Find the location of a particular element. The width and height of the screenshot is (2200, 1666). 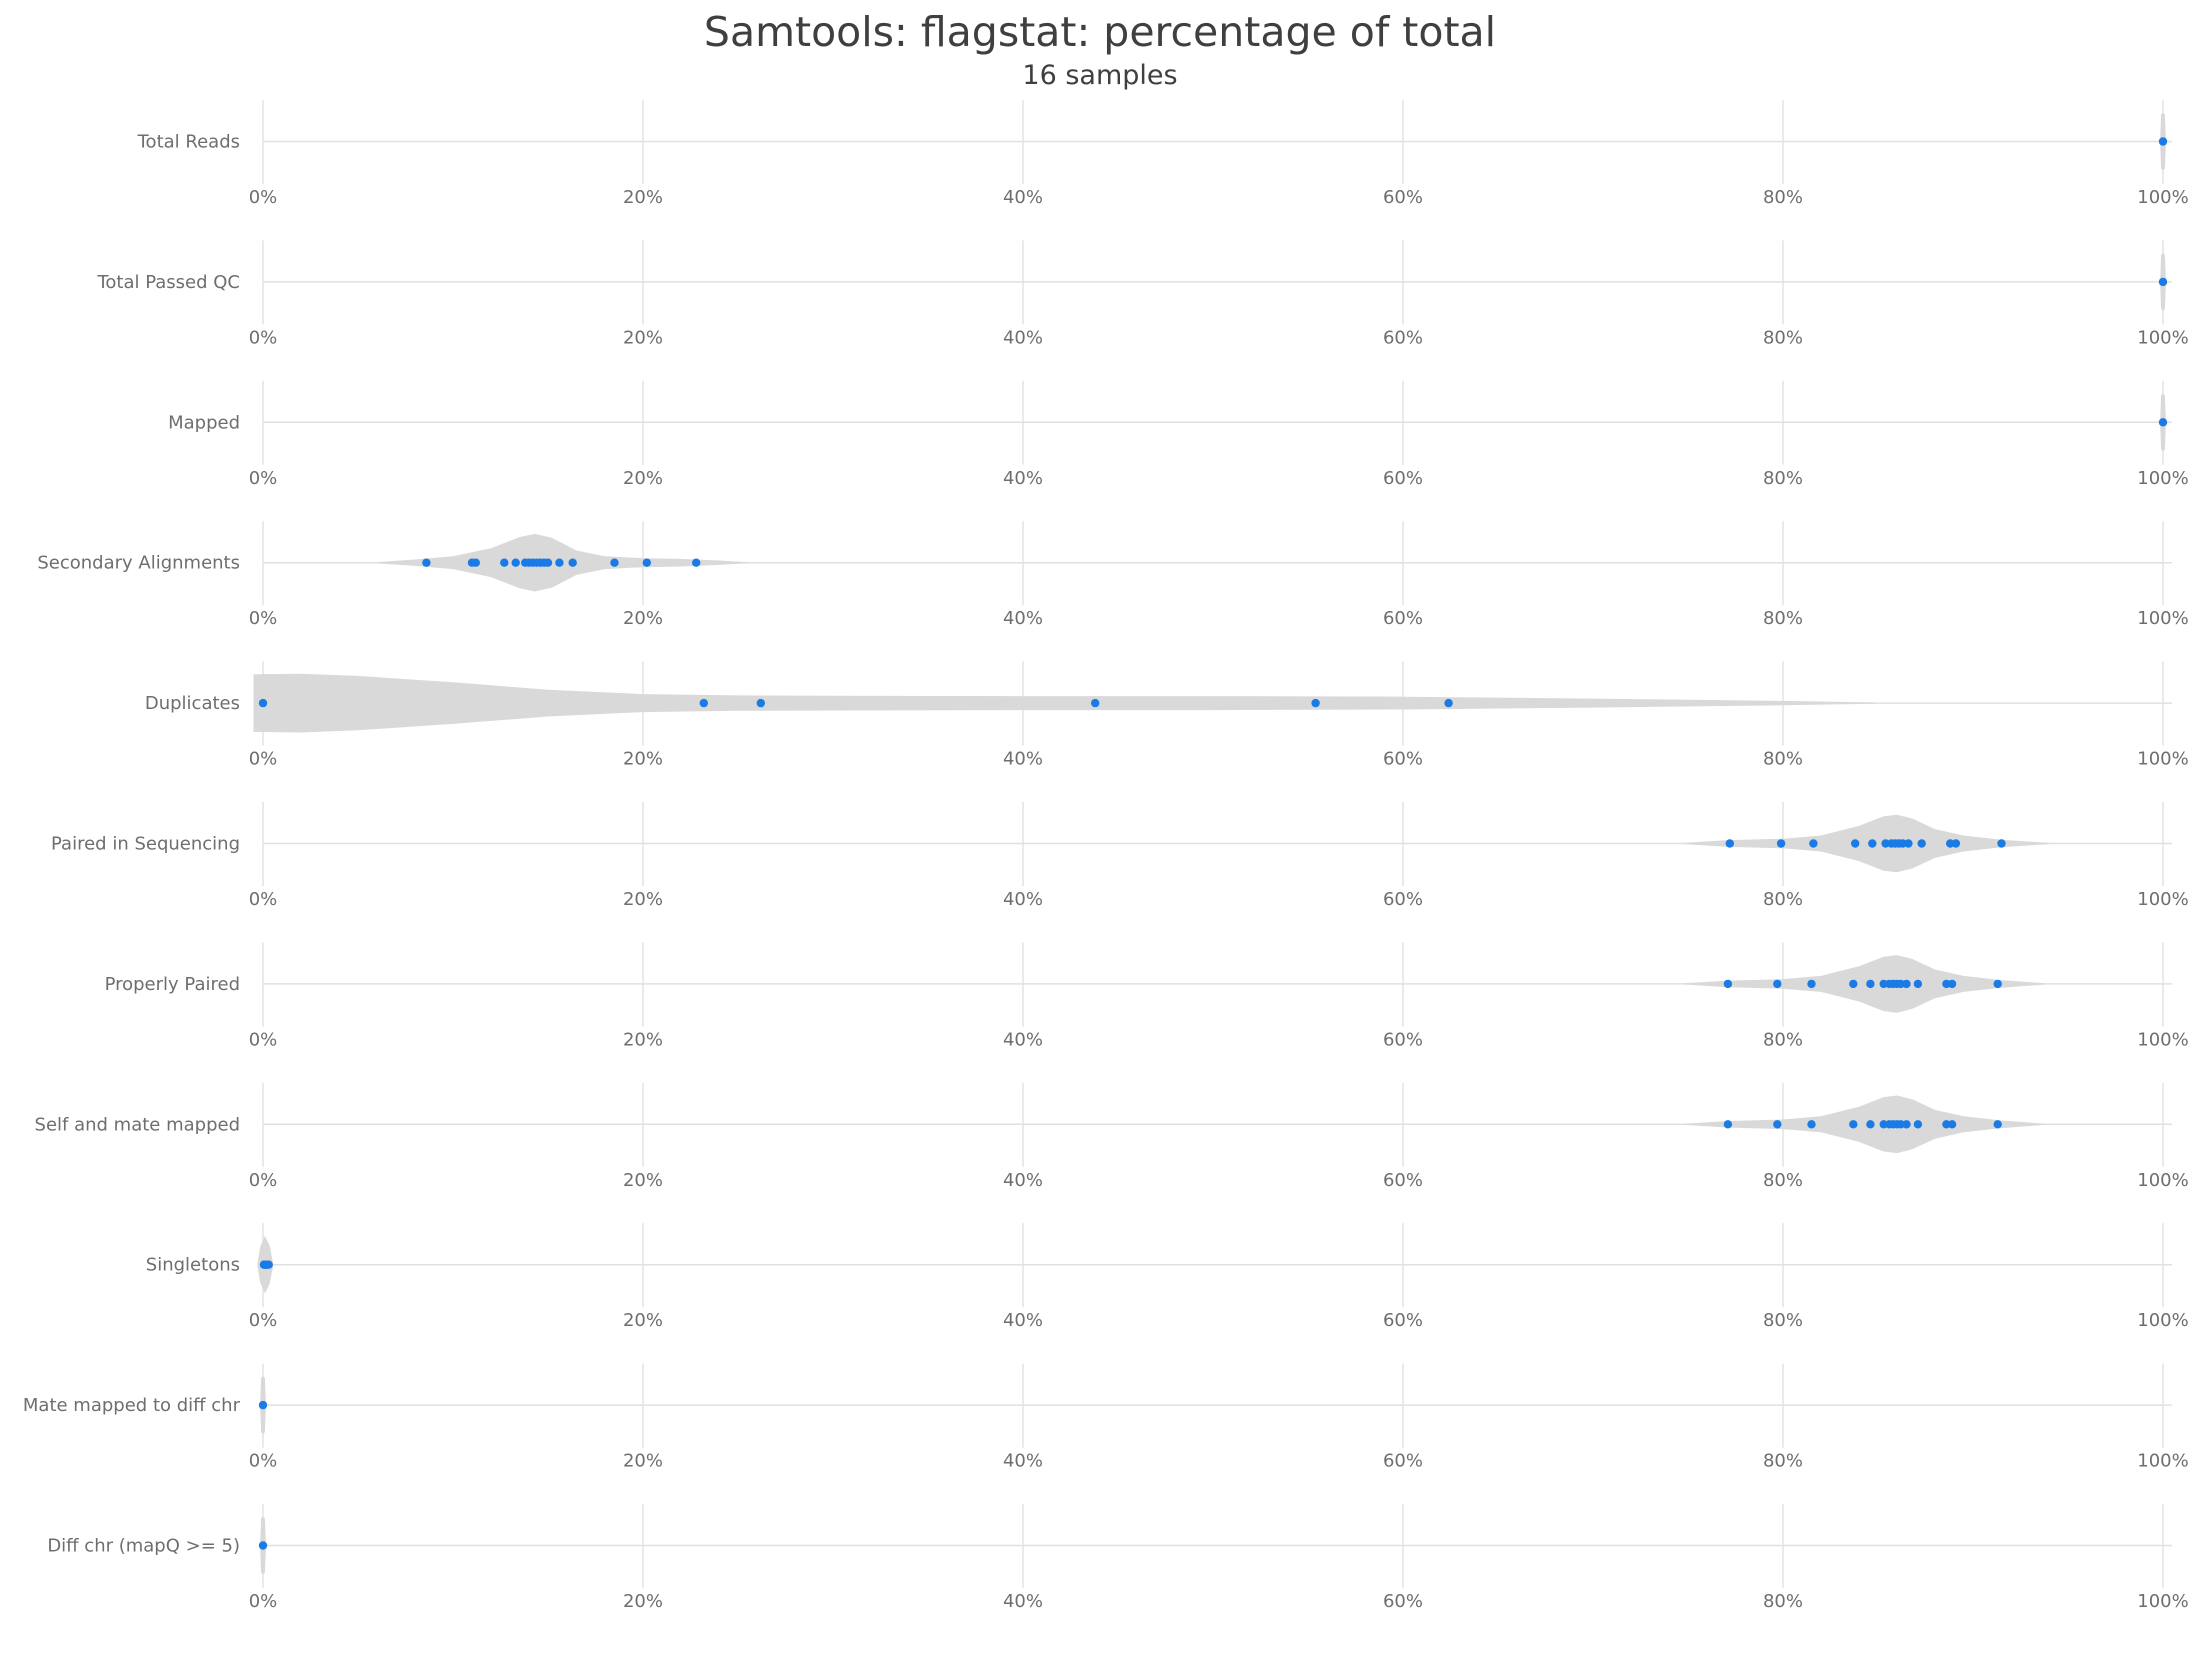

violin-self-and-mate-mapped is located at coordinates (1865, 1124).